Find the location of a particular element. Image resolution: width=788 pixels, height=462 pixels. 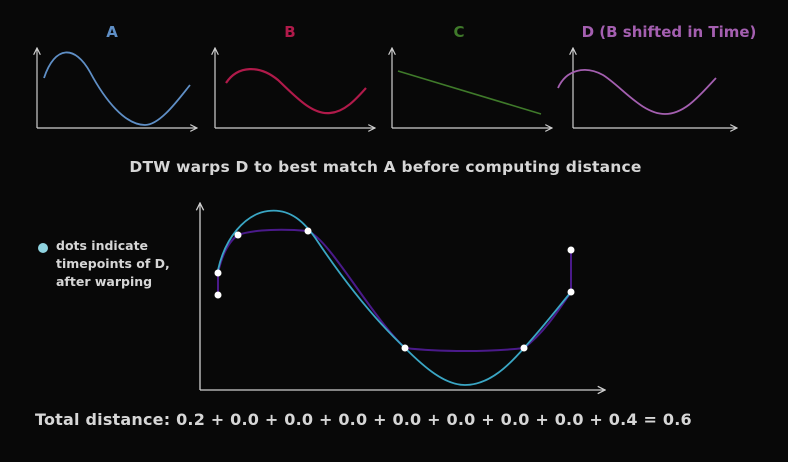

warp-dots is located at coordinates (394, 289).